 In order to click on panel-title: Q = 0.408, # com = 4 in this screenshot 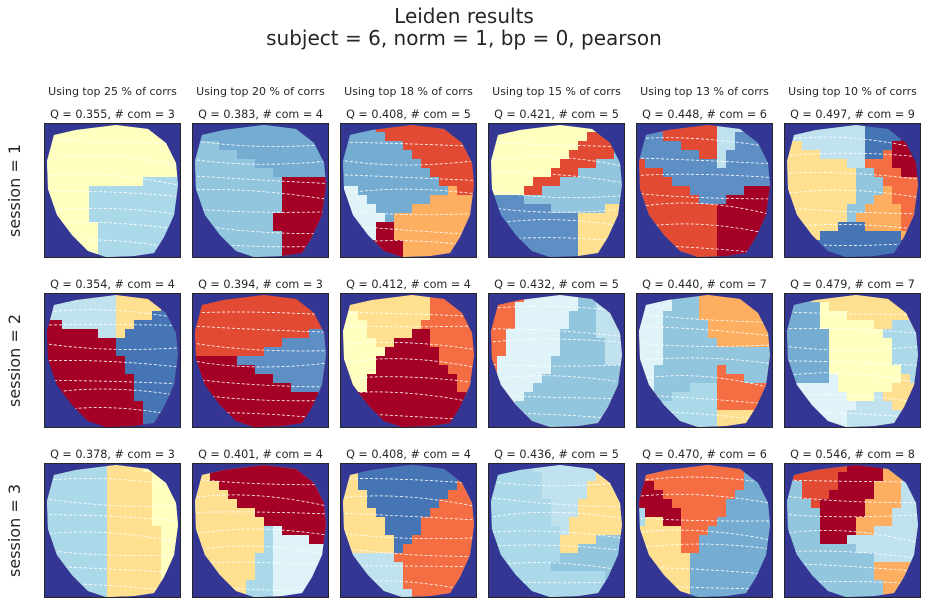, I will do `click(408, 454)`.